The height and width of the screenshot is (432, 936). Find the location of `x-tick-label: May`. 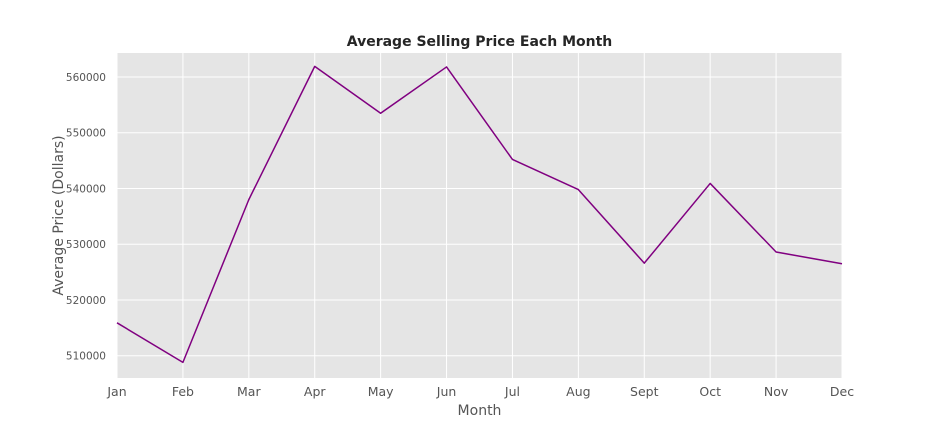

x-tick-label: May is located at coordinates (381, 391).